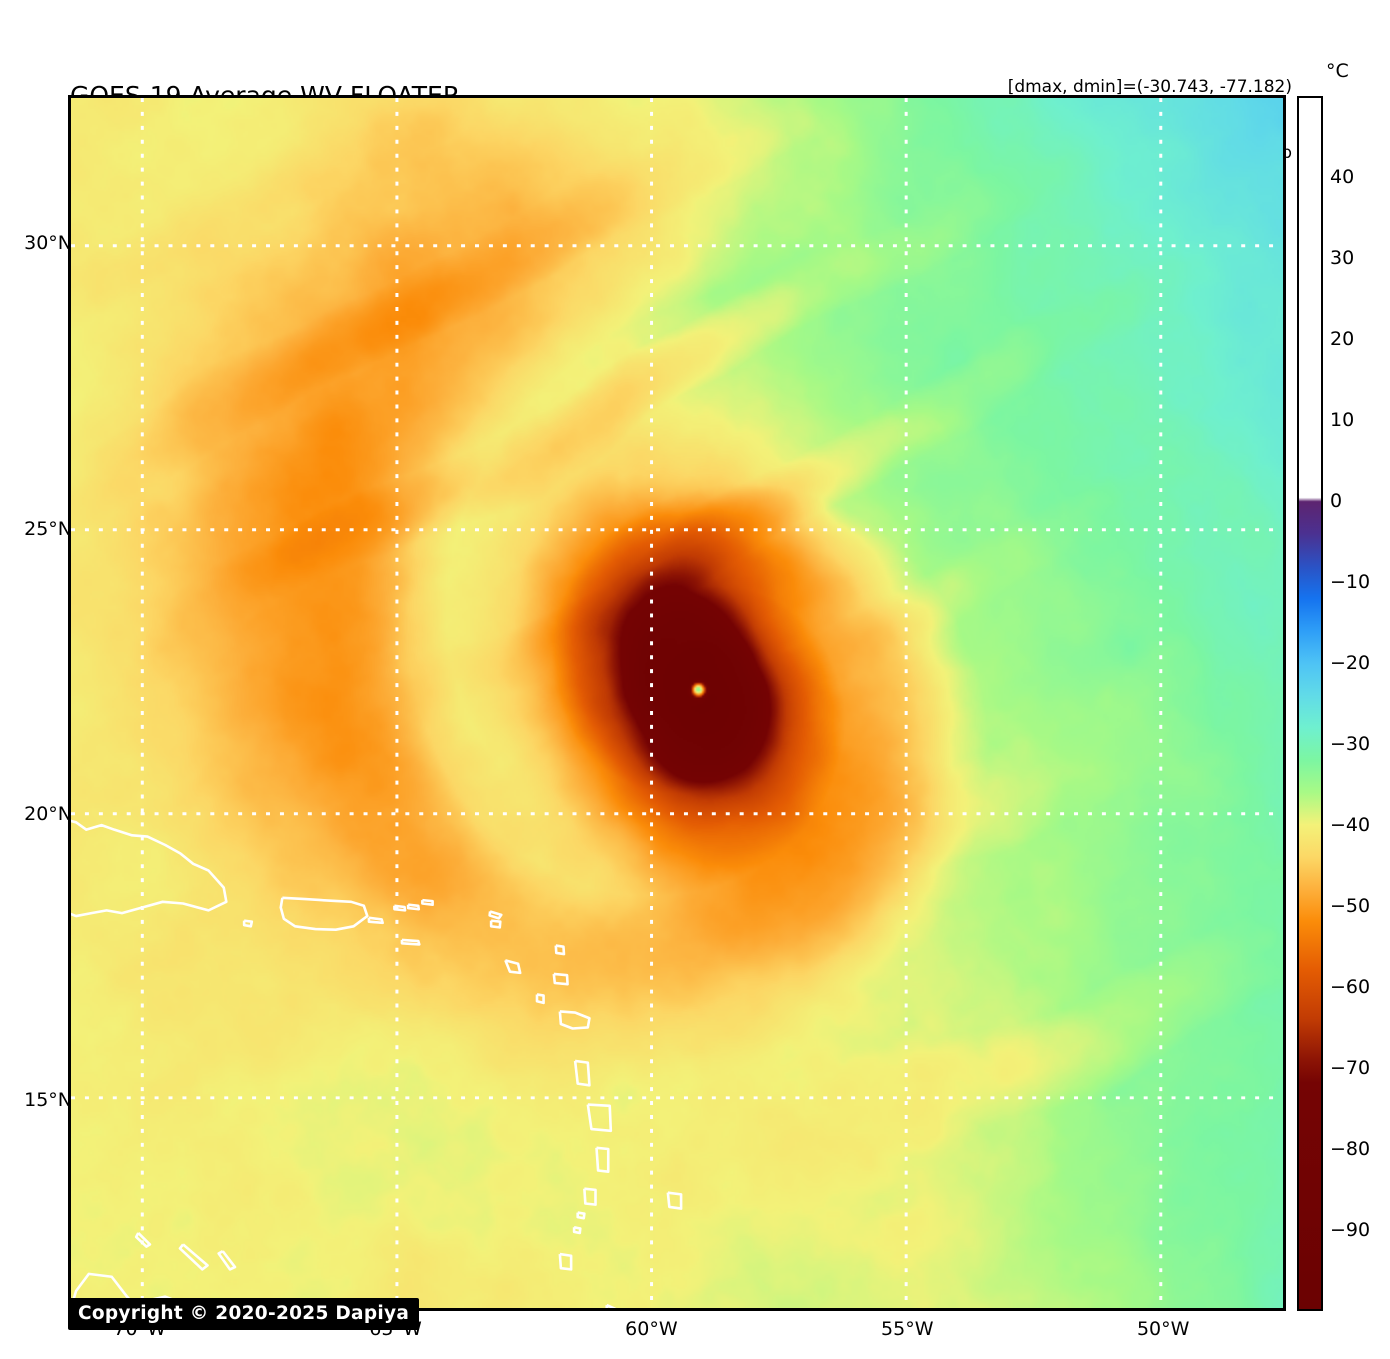 The height and width of the screenshot is (1359, 1390). What do you see at coordinates (1350, 1068) in the screenshot?
I see `colorbar-tick-11: −70` at bounding box center [1350, 1068].